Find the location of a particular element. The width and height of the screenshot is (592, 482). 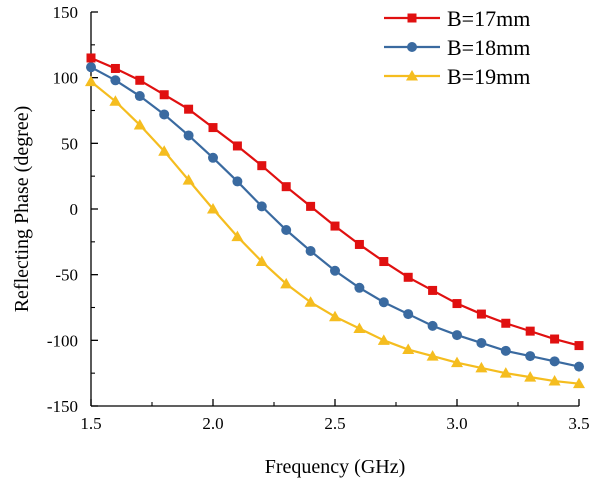

y-tick-label: 100 is located at coordinates (66, 78).